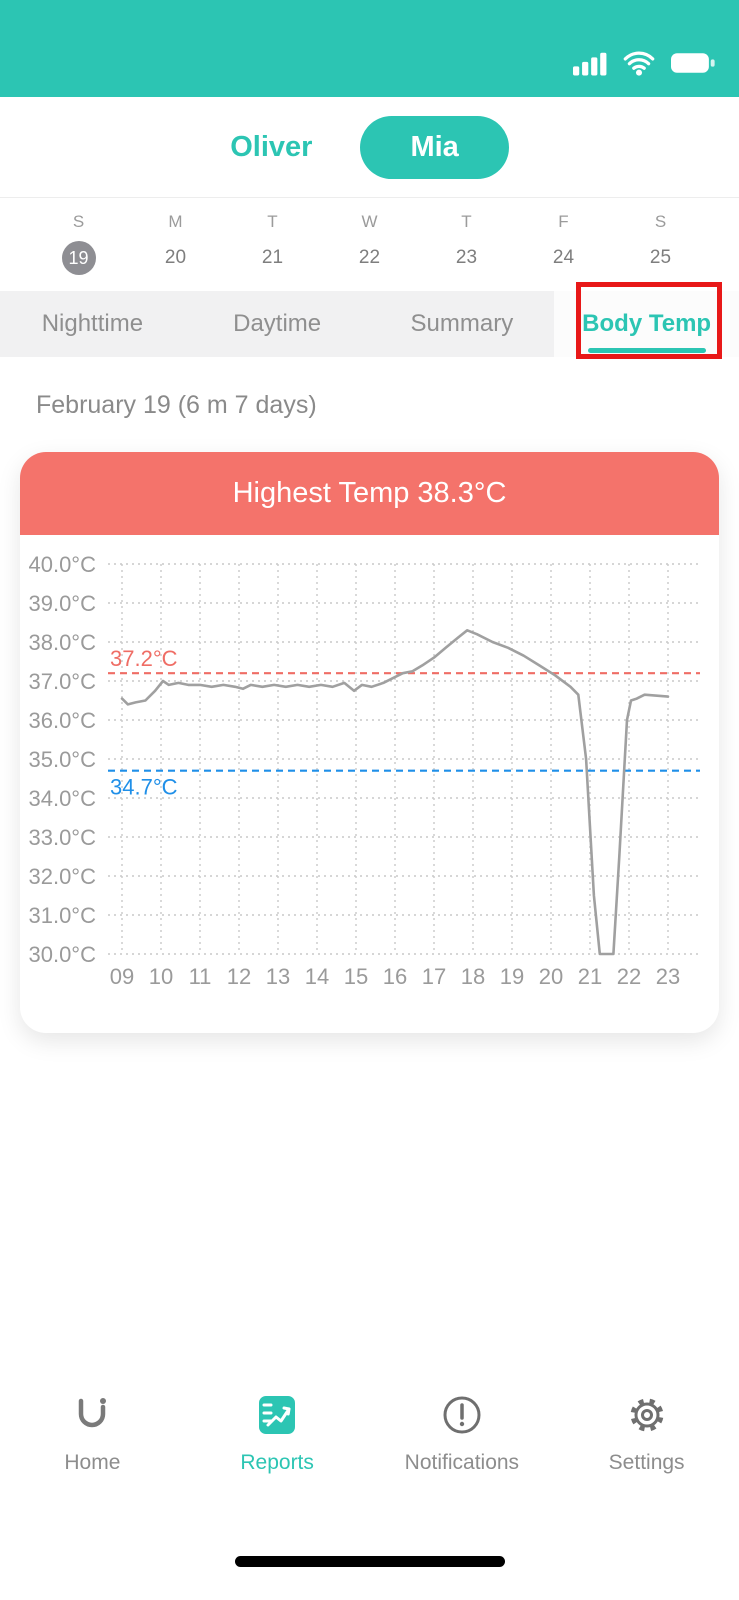 The image size is (739, 1600). Describe the element at coordinates (62, 564) in the screenshot. I see `y-axis-tick-label: 40.0°C` at that location.